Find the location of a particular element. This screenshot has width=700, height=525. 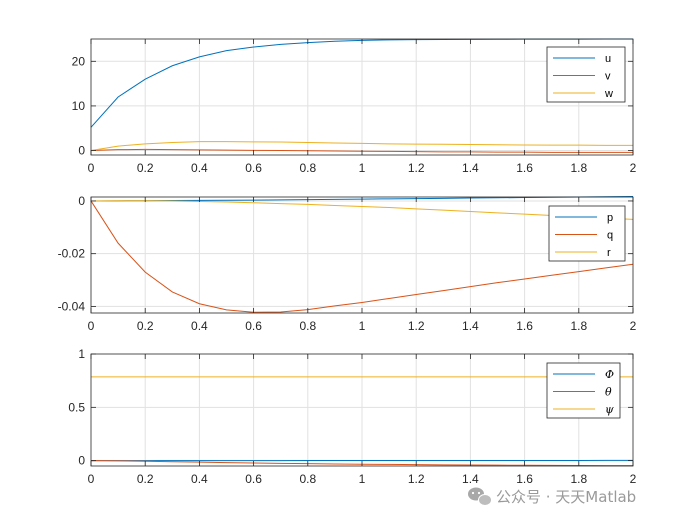

watermark-text: 公众号 · 天天Matlab is located at coordinates (566, 497).